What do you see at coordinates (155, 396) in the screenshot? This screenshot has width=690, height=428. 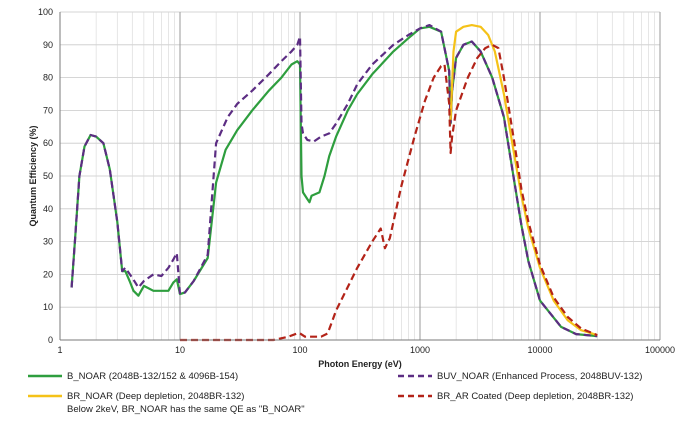 I see `legend-label: BR_NOAR (Deep depletion, 2048BR-132)` at bounding box center [155, 396].